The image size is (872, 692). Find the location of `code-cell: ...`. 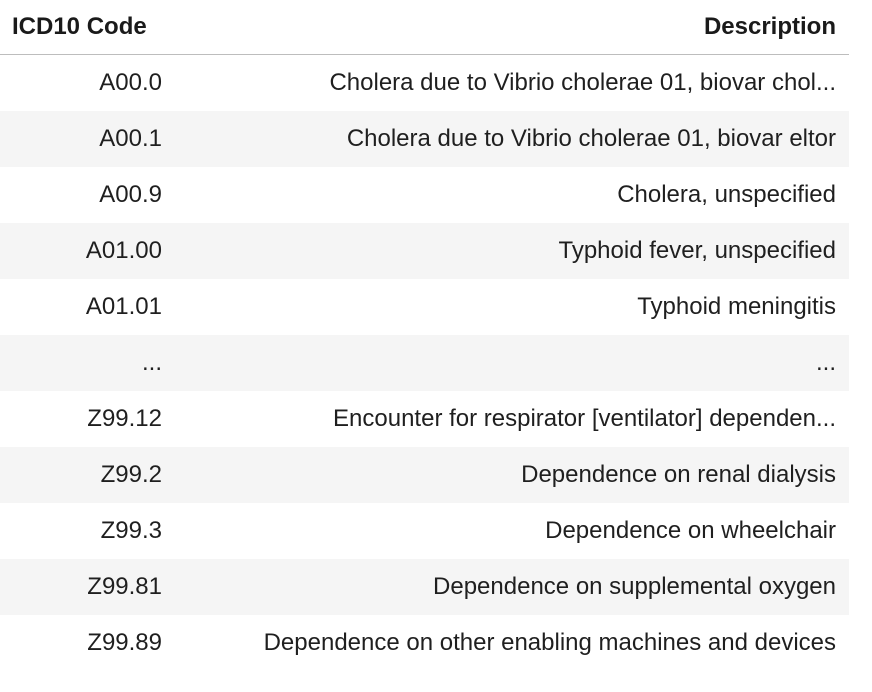

code-cell: ... is located at coordinates (151, 362).